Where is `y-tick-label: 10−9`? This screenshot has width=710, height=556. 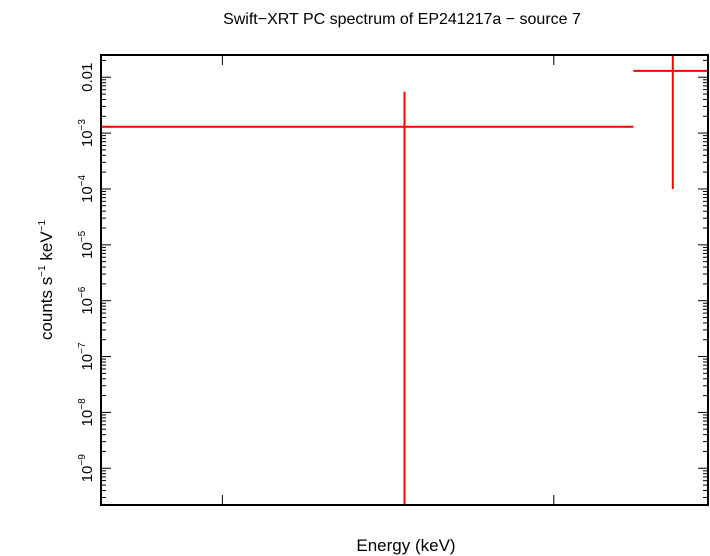 y-tick-label: 10−9 is located at coordinates (86, 468).